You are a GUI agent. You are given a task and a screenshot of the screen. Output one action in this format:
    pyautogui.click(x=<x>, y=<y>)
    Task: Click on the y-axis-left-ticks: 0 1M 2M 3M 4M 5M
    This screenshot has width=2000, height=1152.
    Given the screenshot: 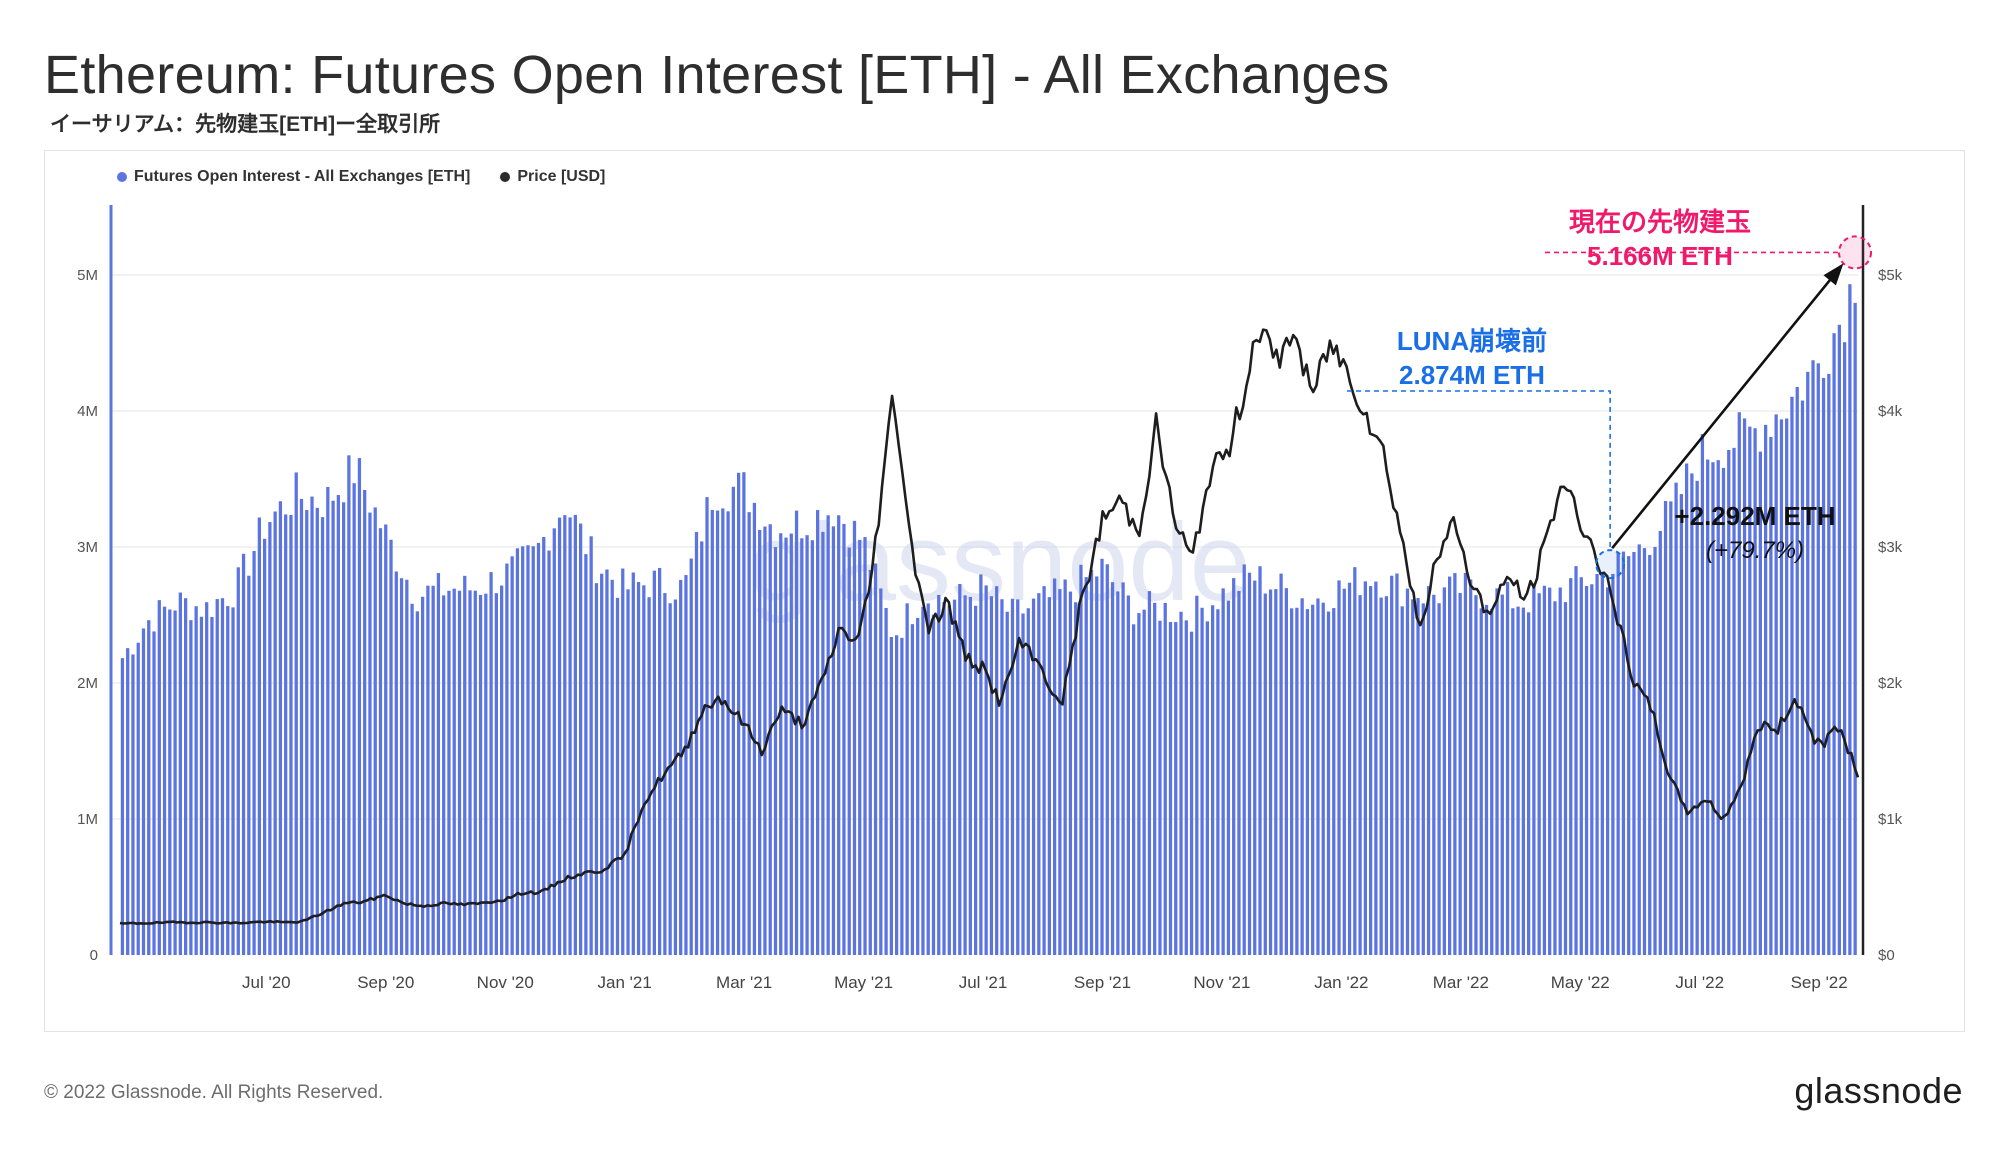 What is the action you would take?
    pyautogui.click(x=87, y=615)
    